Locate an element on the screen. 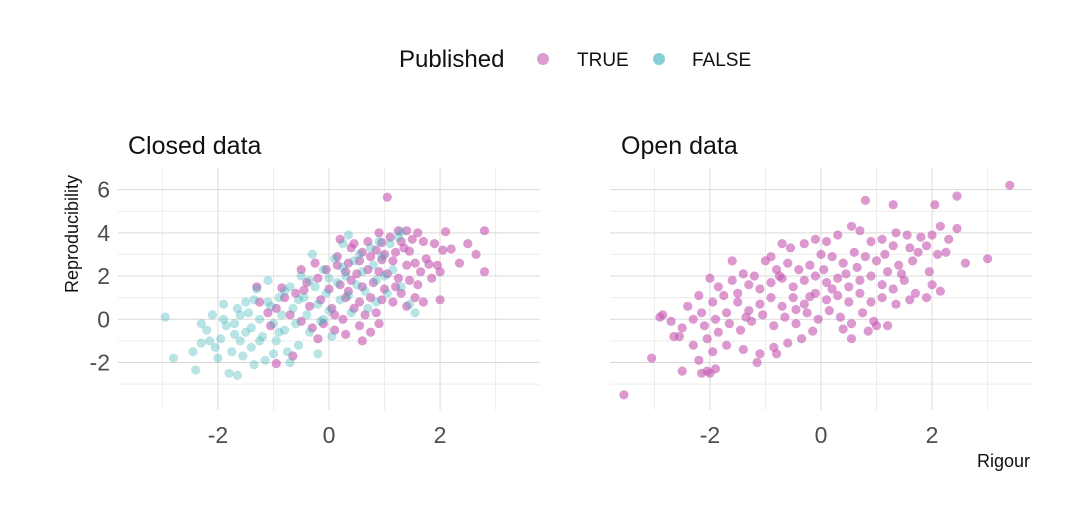  y-tick-label: -2 is located at coordinates (100, 362).